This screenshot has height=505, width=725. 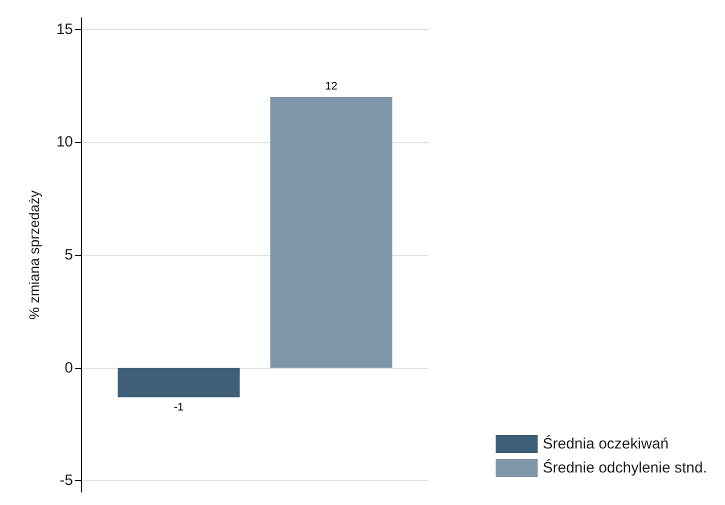 I want to click on y-tick-label: 5, so click(x=68, y=255).